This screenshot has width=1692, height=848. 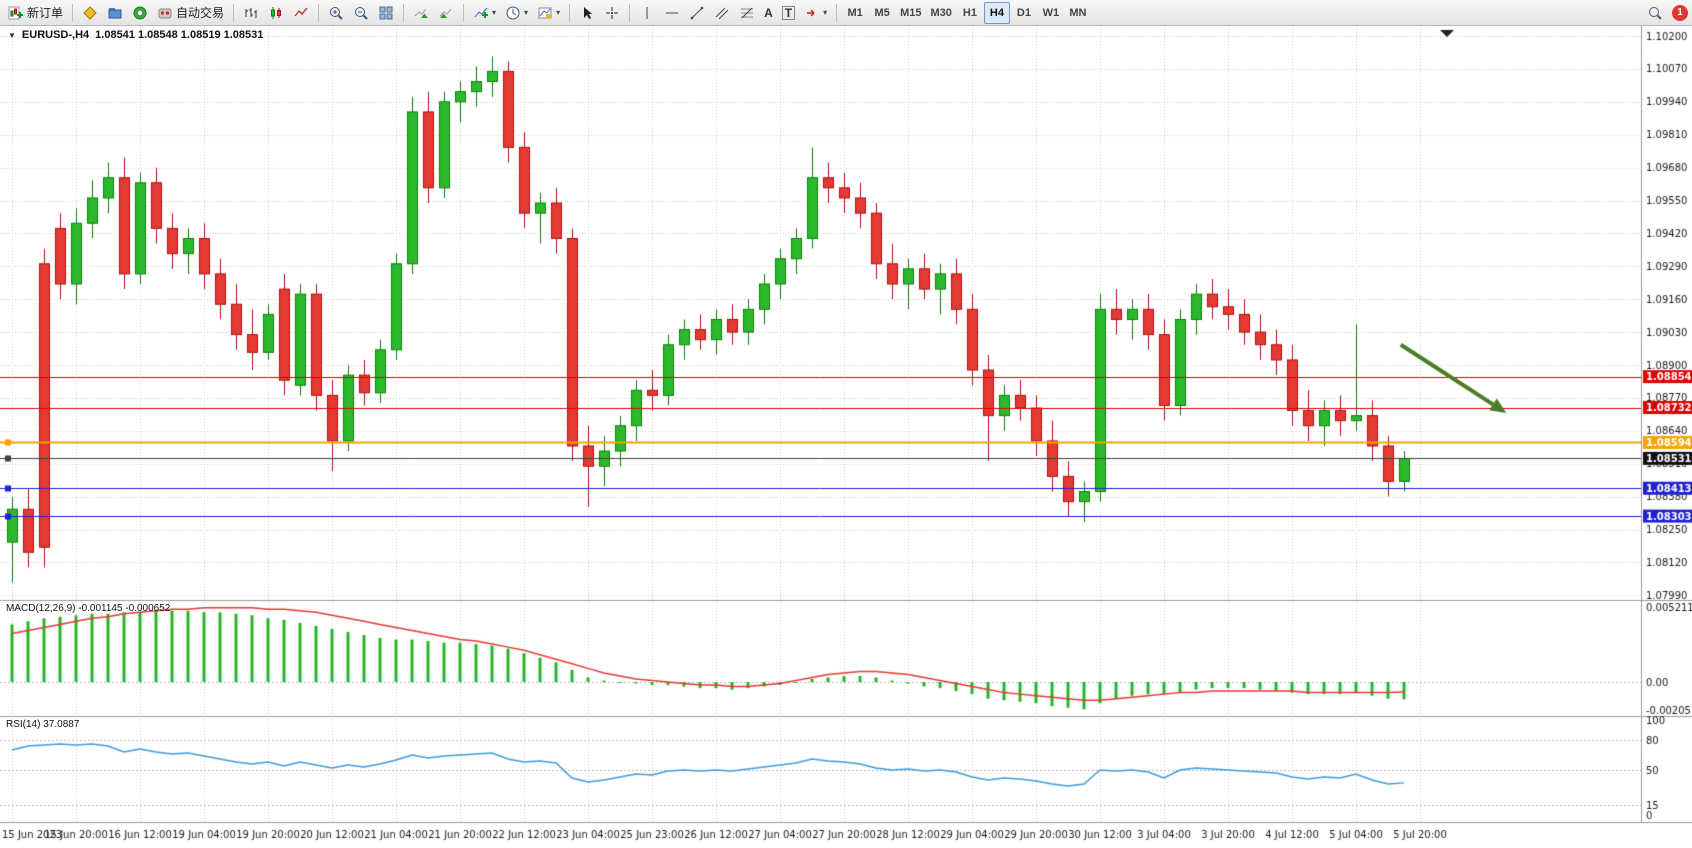 I want to click on crosshair-button, so click(x=612, y=13).